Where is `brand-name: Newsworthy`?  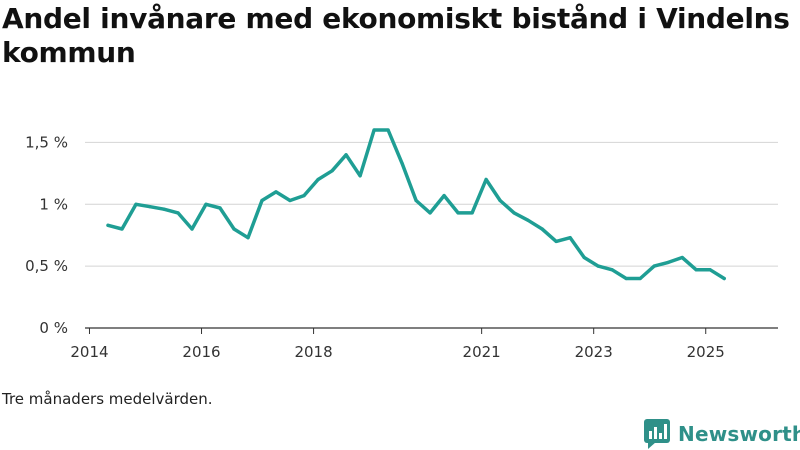 brand-name: Newsworthy is located at coordinates (739, 434).